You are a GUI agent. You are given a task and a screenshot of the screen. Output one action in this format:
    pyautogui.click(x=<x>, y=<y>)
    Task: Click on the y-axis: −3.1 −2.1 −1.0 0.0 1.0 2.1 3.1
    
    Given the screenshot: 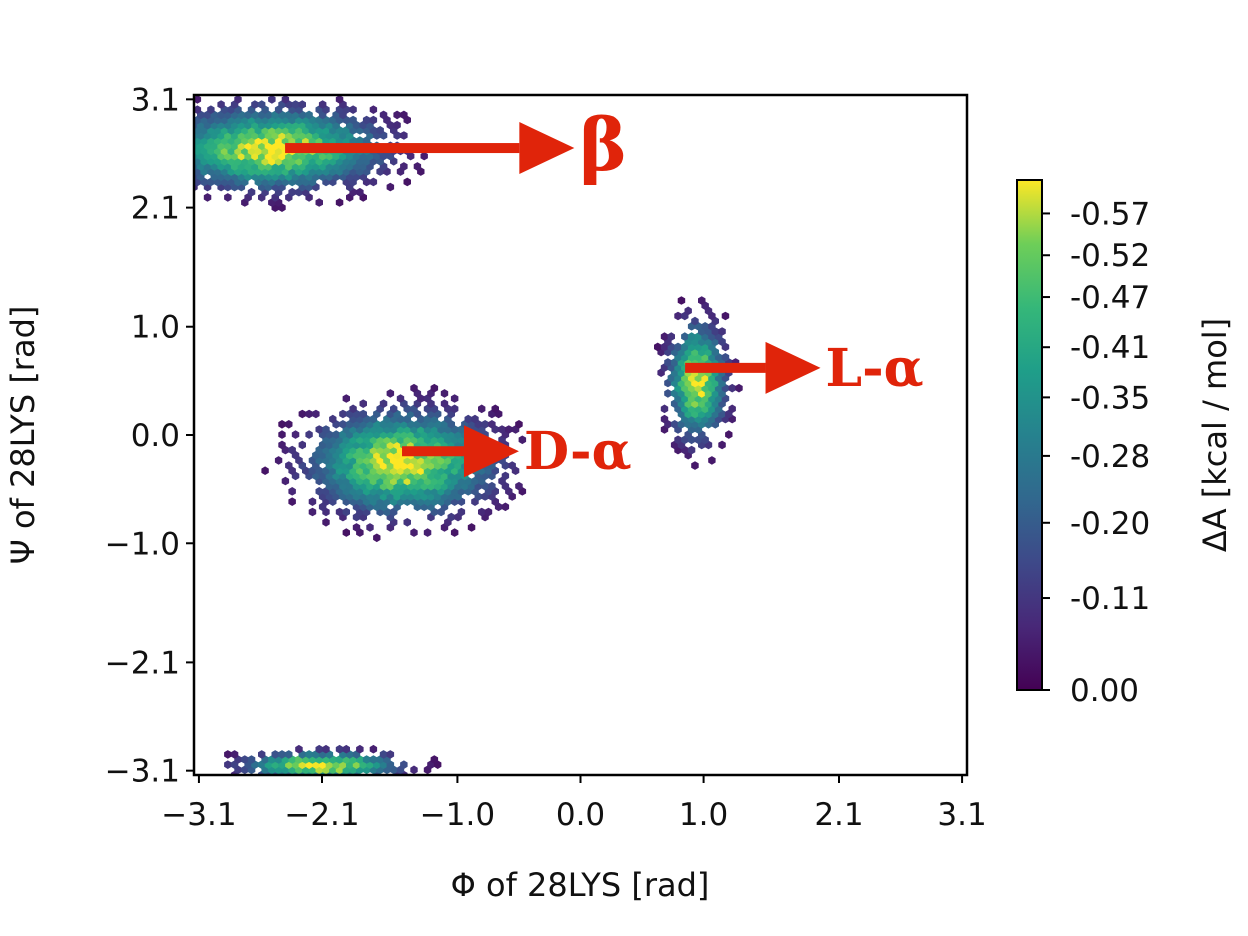 What is the action you would take?
    pyautogui.click(x=149, y=436)
    